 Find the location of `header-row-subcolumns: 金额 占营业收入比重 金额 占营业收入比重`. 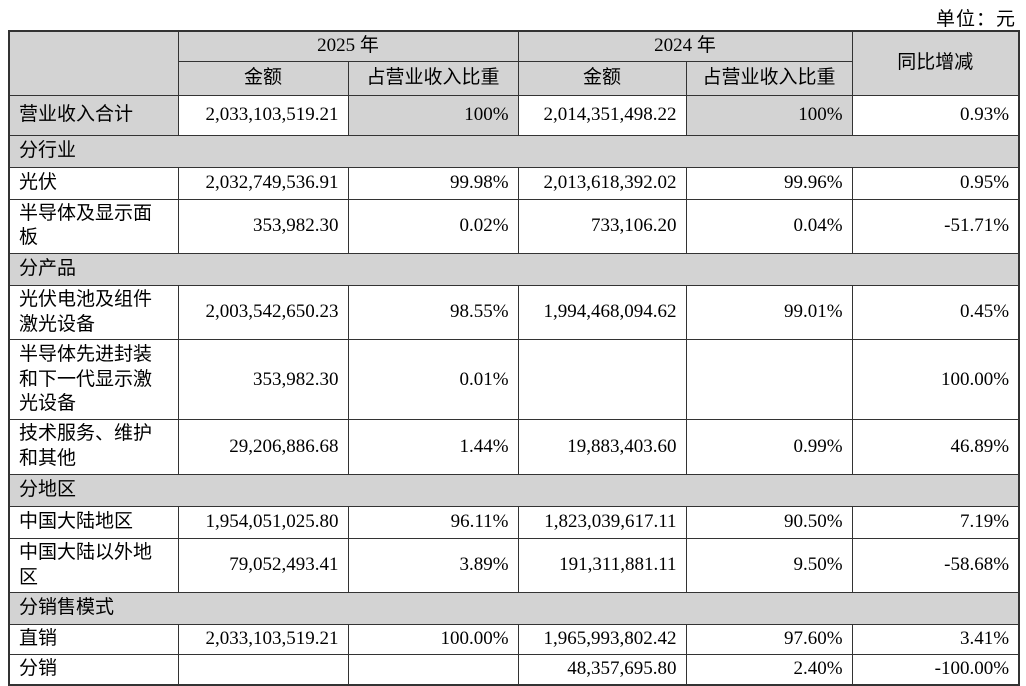

header-row-subcolumns: 金额 占营业收入比重 金额 占营业收入比重 is located at coordinates (514, 78).